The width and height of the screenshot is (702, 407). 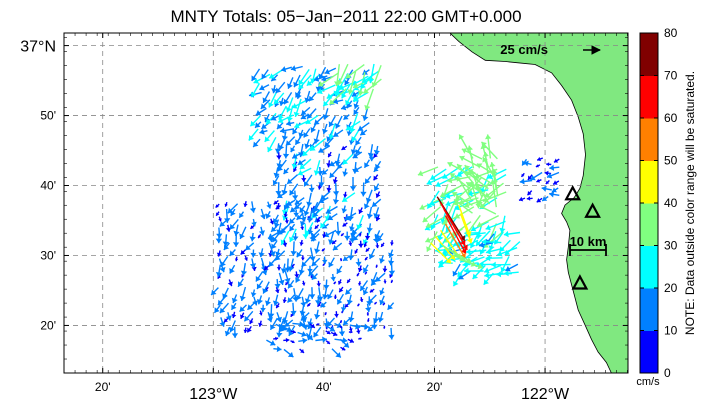 What do you see at coordinates (588, 241) in the screenshot?
I see `scale-bar-label: 10 km` at bounding box center [588, 241].